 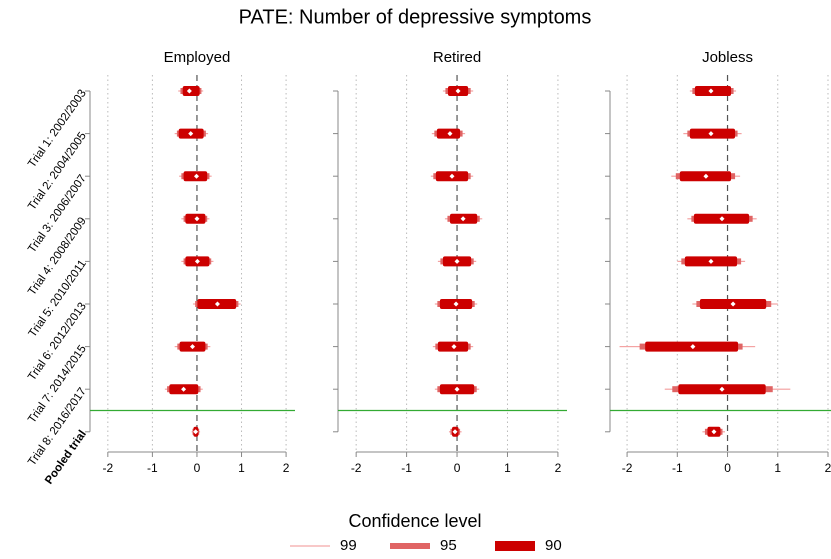 What do you see at coordinates (57, 427) in the screenshot?
I see `y-tick-label: Trial 8: 2016/2017` at bounding box center [57, 427].